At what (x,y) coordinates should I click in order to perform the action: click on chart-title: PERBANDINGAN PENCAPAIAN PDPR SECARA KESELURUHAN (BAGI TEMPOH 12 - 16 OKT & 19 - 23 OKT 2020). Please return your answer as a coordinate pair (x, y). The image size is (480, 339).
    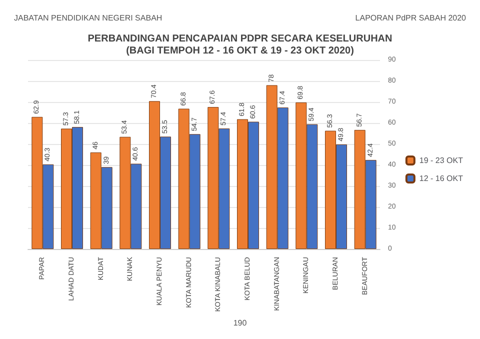
    Looking at the image, I should click on (240, 45).